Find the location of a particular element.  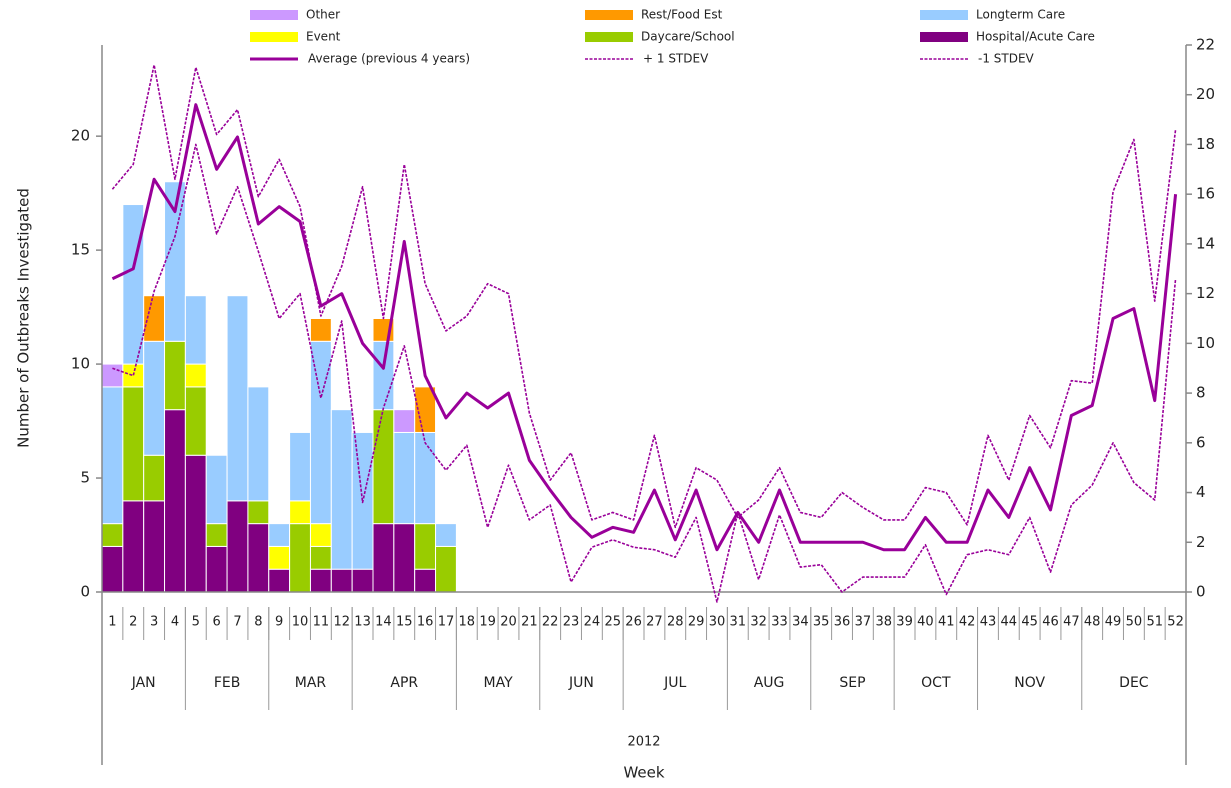

week-label: 42 is located at coordinates (967, 622).